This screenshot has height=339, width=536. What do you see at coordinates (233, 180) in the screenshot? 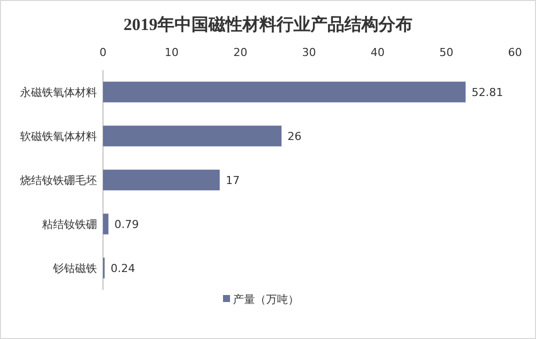
I see `data-label: 17` at bounding box center [233, 180].